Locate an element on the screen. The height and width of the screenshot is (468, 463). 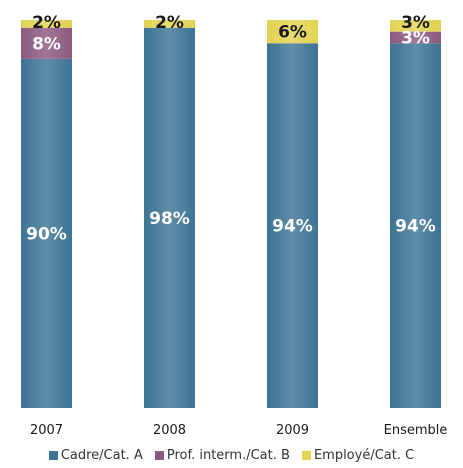
data-label-cadre-ensemble: 94% is located at coordinates (415, 227).